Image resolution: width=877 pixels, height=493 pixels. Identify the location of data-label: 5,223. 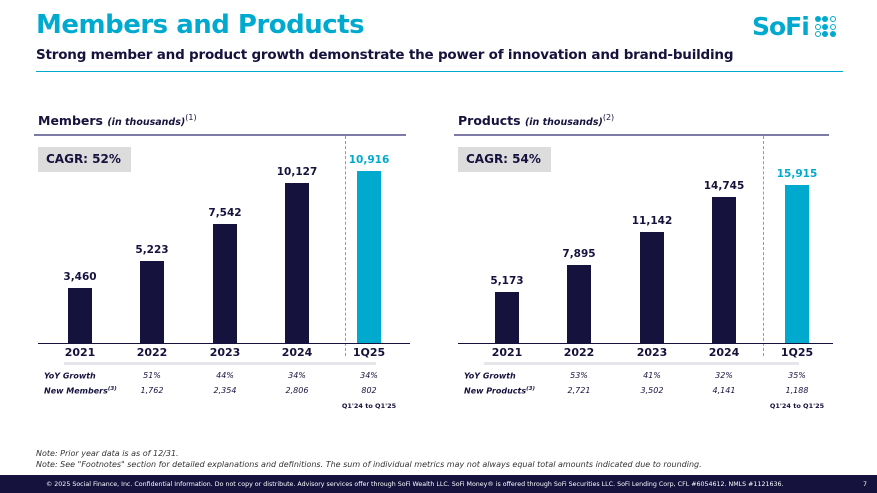
(152, 249).